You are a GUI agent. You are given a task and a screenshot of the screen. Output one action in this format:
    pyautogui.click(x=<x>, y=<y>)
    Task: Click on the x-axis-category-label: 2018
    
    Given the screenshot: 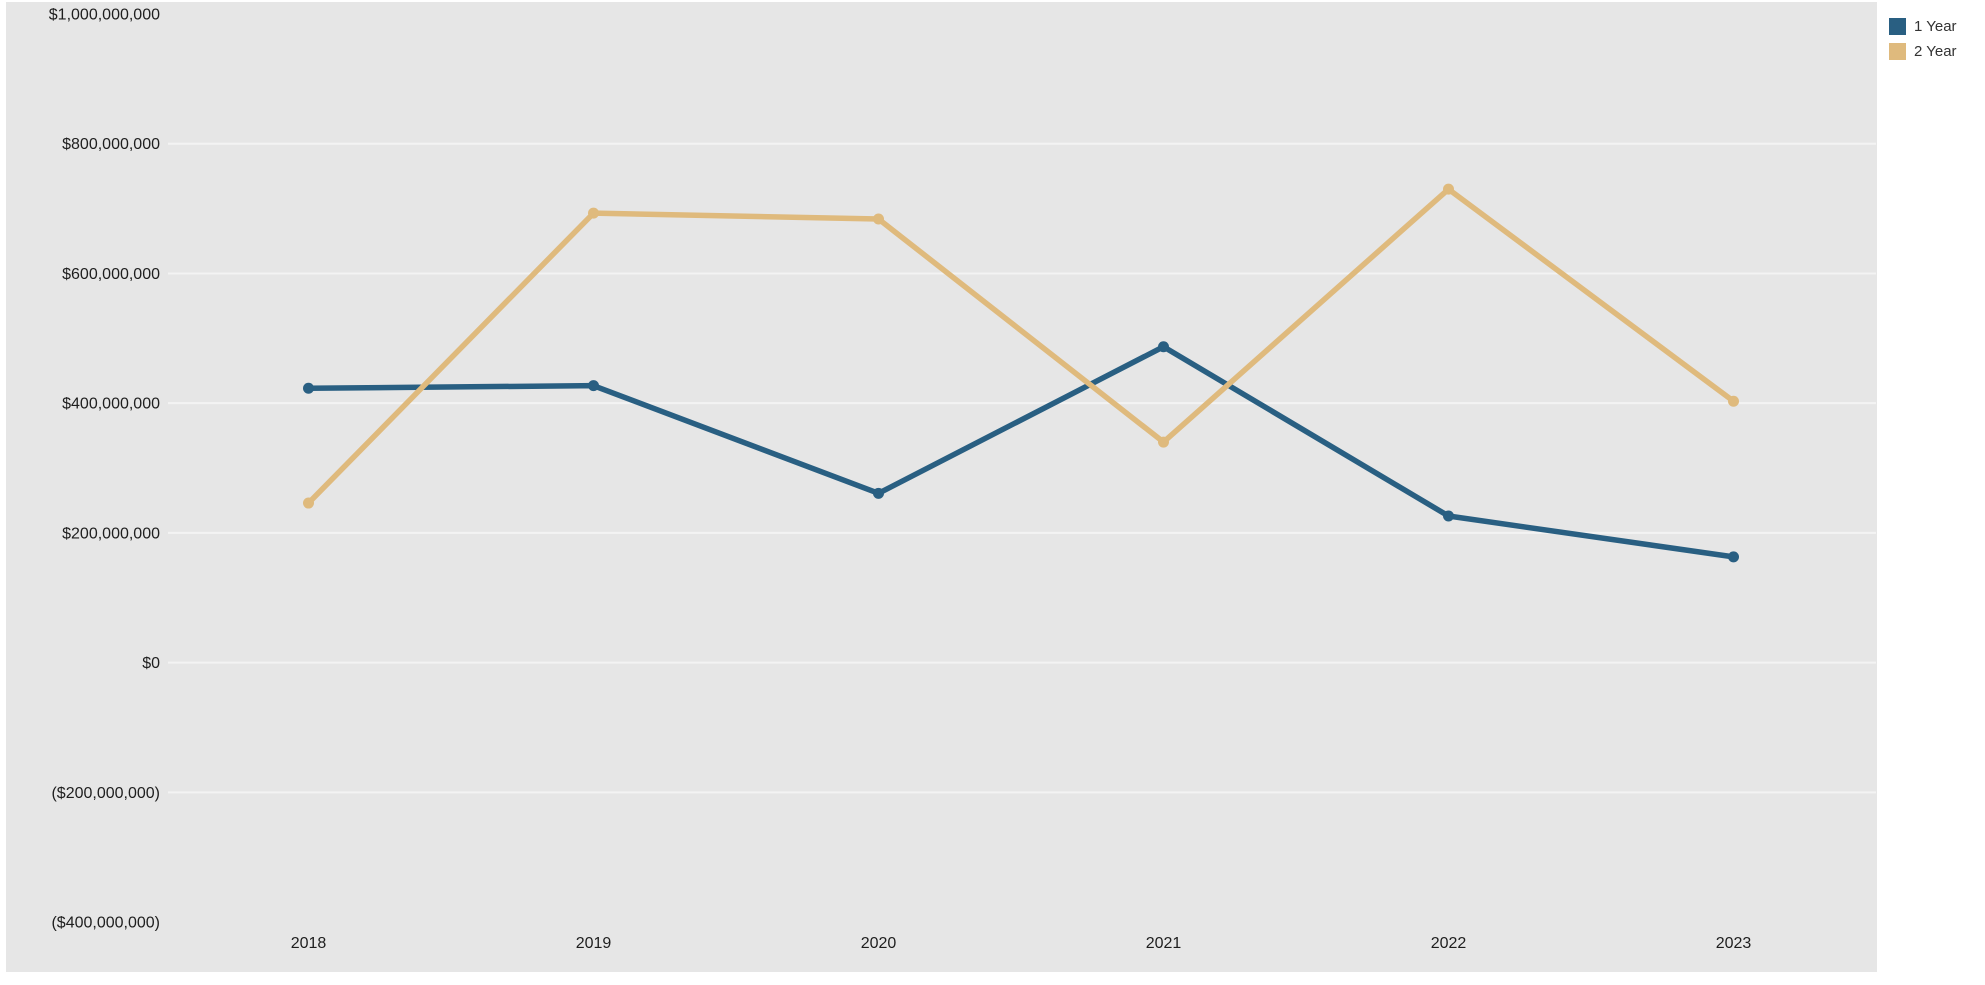 What is the action you would take?
    pyautogui.click(x=309, y=943)
    